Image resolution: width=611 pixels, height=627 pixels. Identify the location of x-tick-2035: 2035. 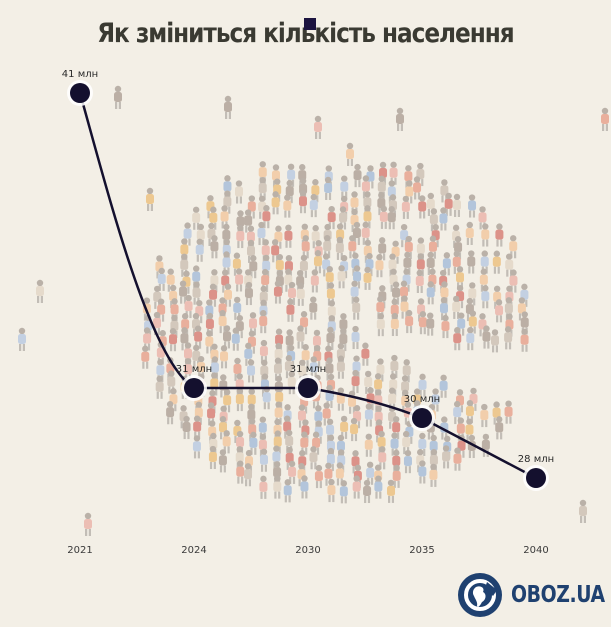
(422, 550).